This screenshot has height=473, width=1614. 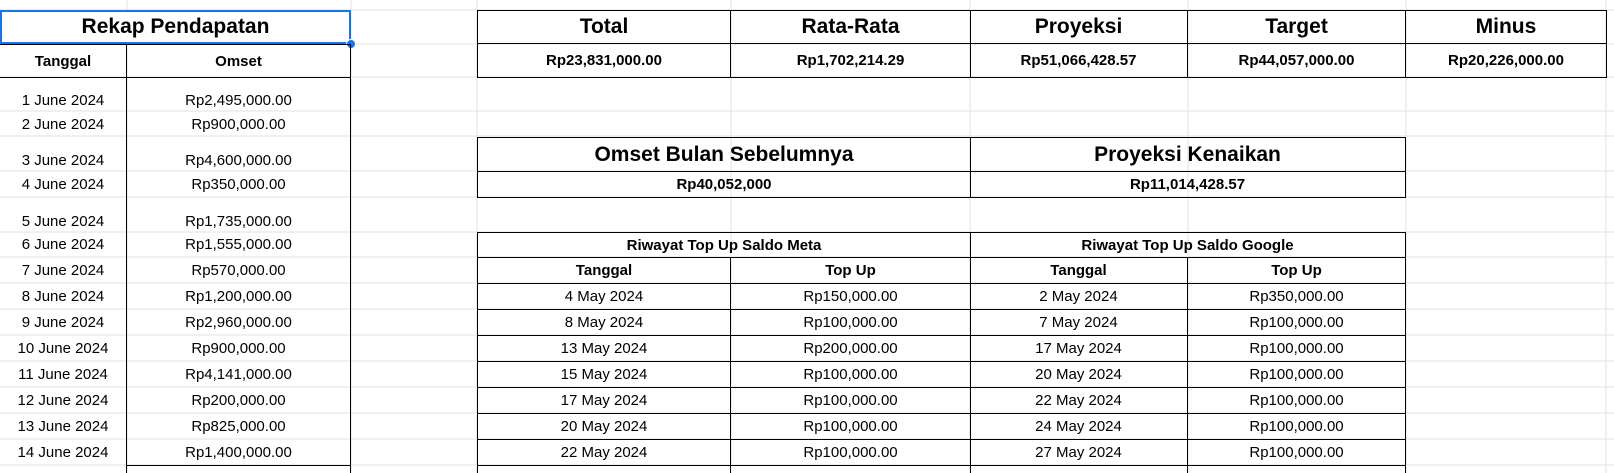 I want to click on meta-row-tanggal: 20 May 2024, so click(x=604, y=426).